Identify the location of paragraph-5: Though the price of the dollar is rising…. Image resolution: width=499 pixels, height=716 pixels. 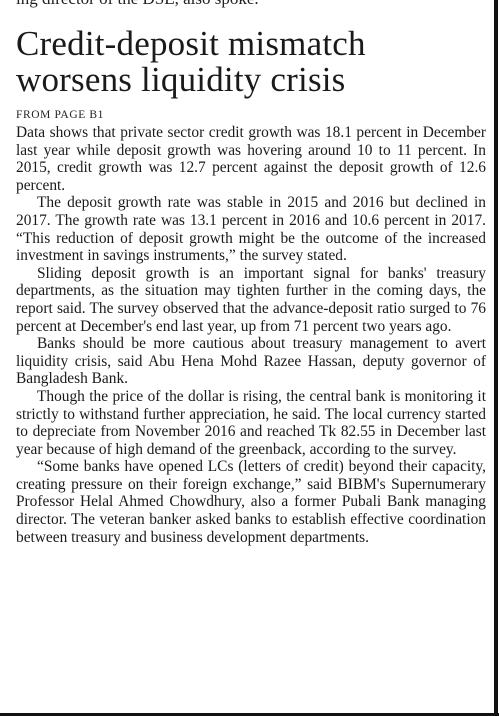
(251, 422).